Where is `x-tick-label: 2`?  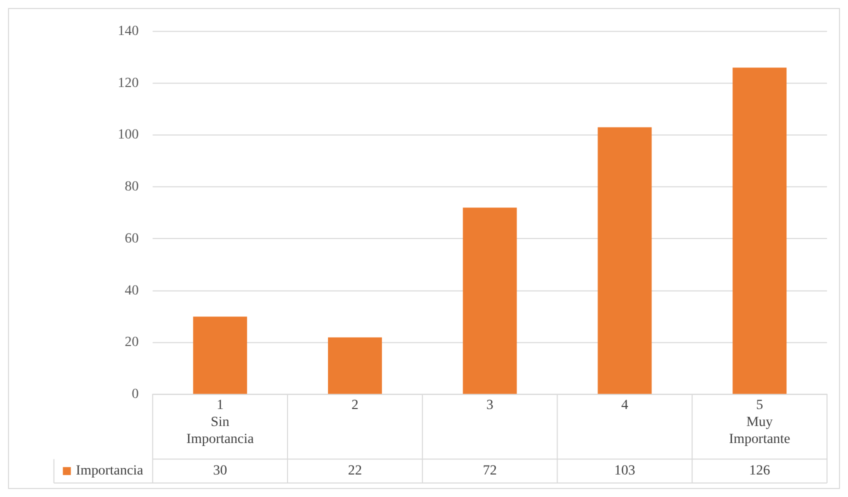
x-tick-label: 2 is located at coordinates (354, 405).